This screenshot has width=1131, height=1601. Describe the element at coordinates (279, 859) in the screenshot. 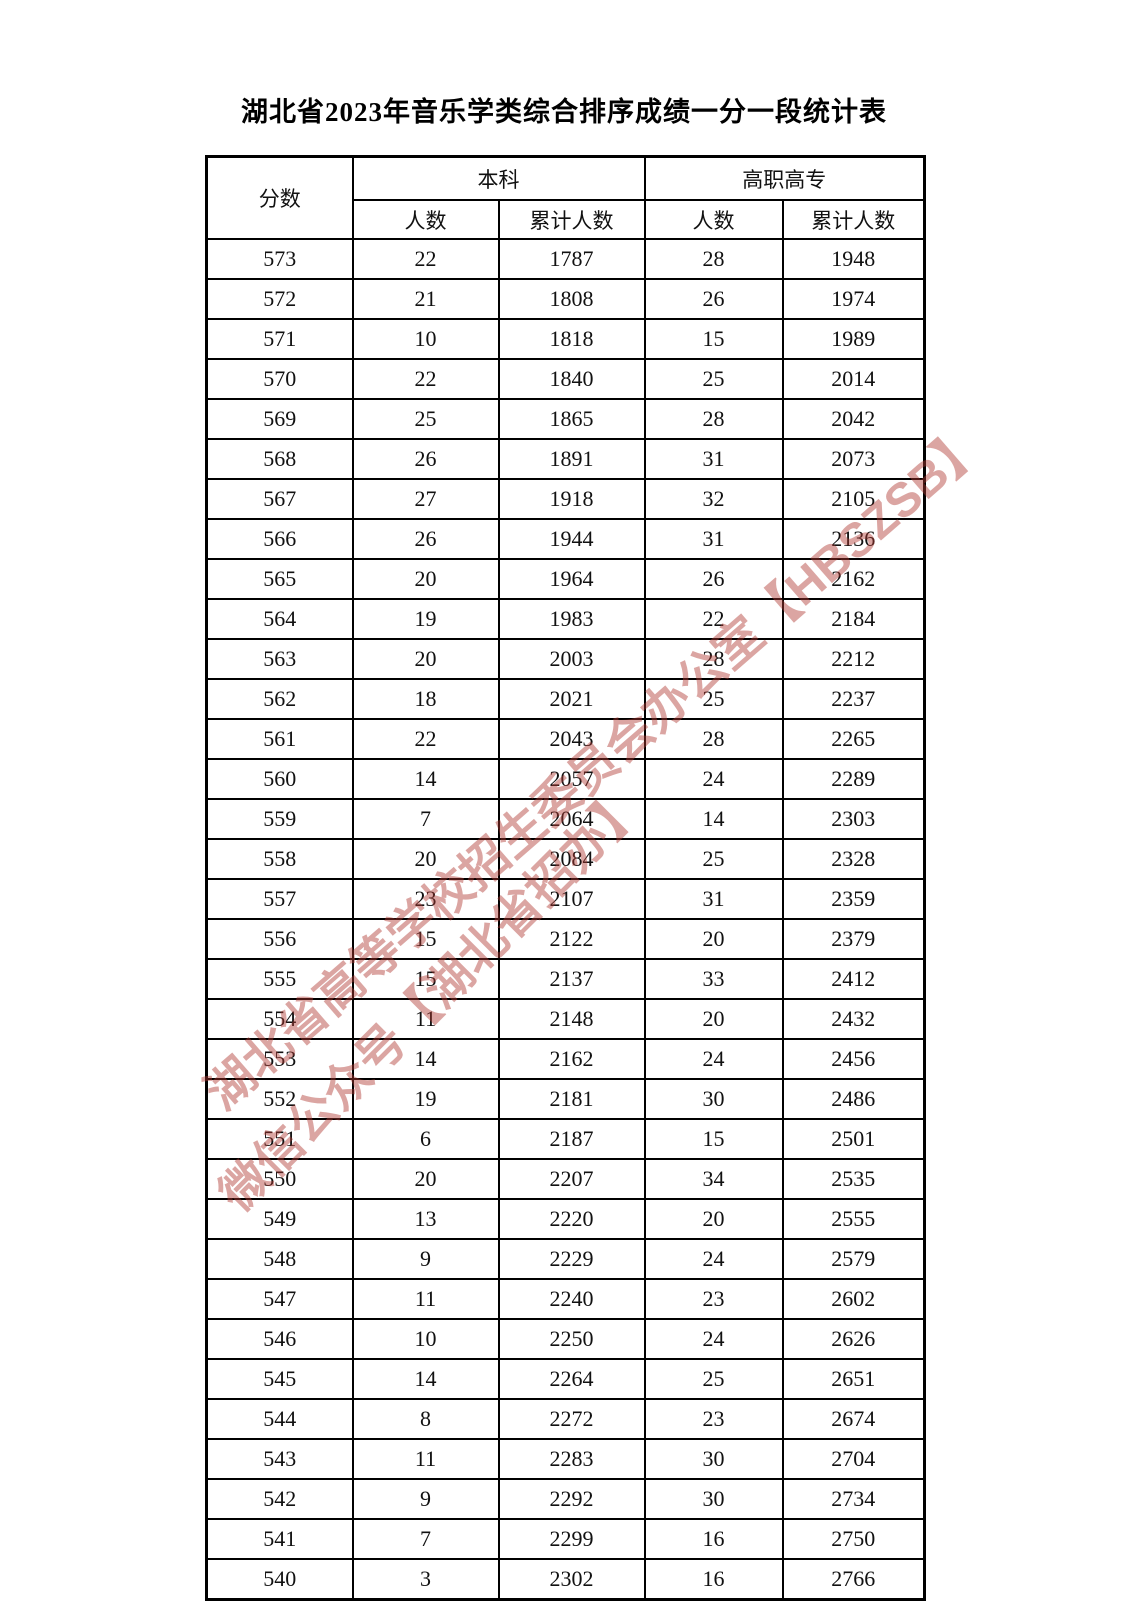

I see `score-cell: 558` at that location.